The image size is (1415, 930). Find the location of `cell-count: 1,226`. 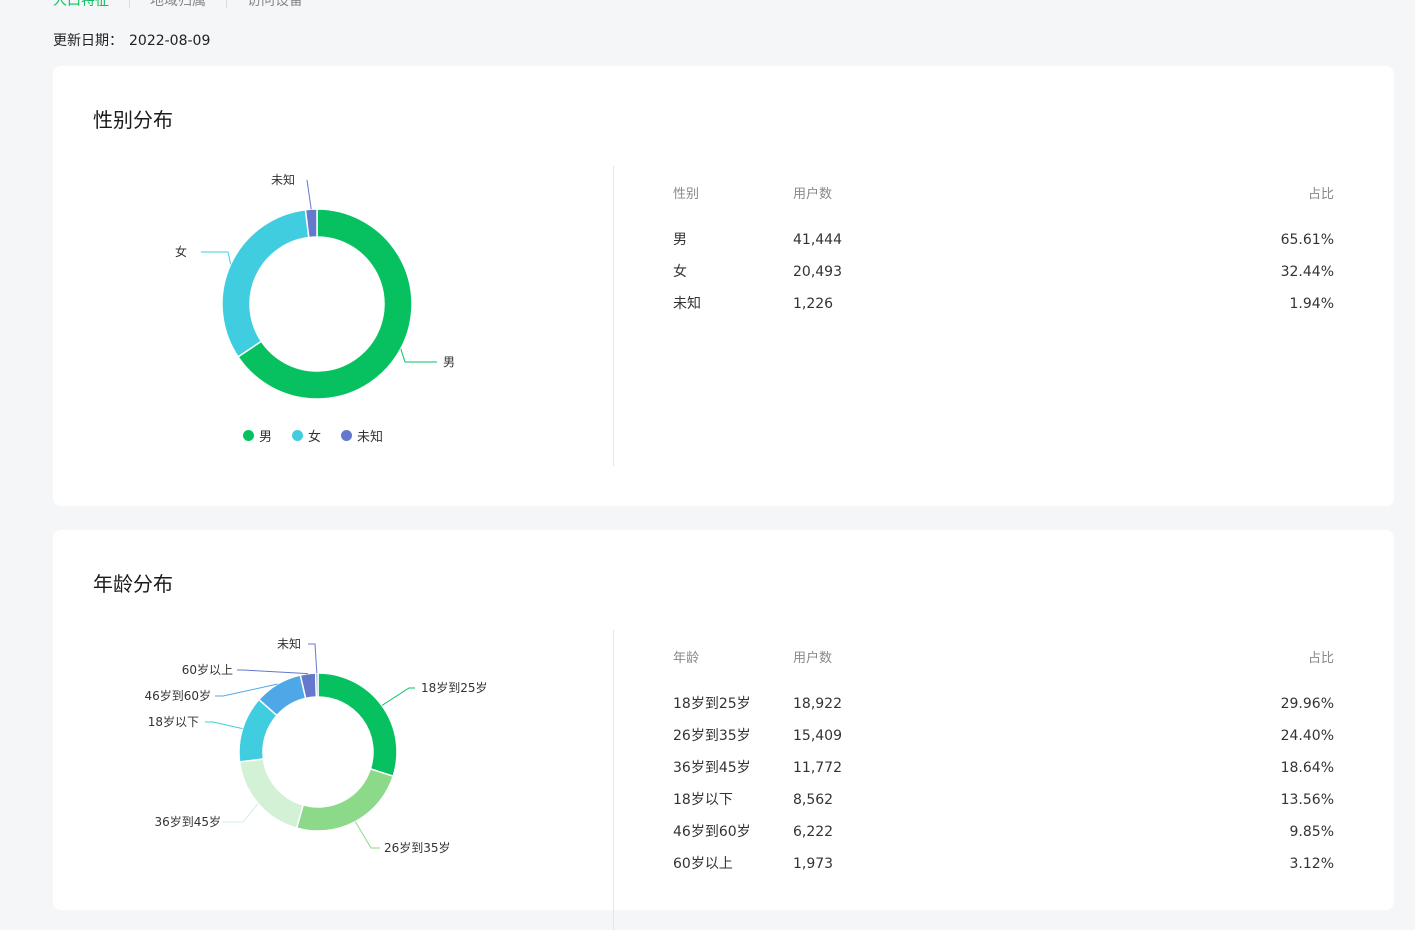

cell-count: 1,226 is located at coordinates (813, 304).